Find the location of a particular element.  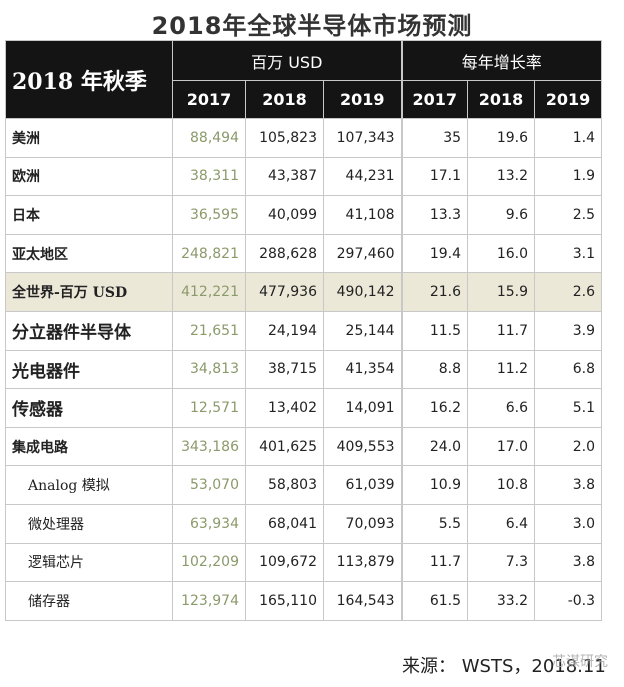

growth-cell: 11.2 is located at coordinates (501, 369).